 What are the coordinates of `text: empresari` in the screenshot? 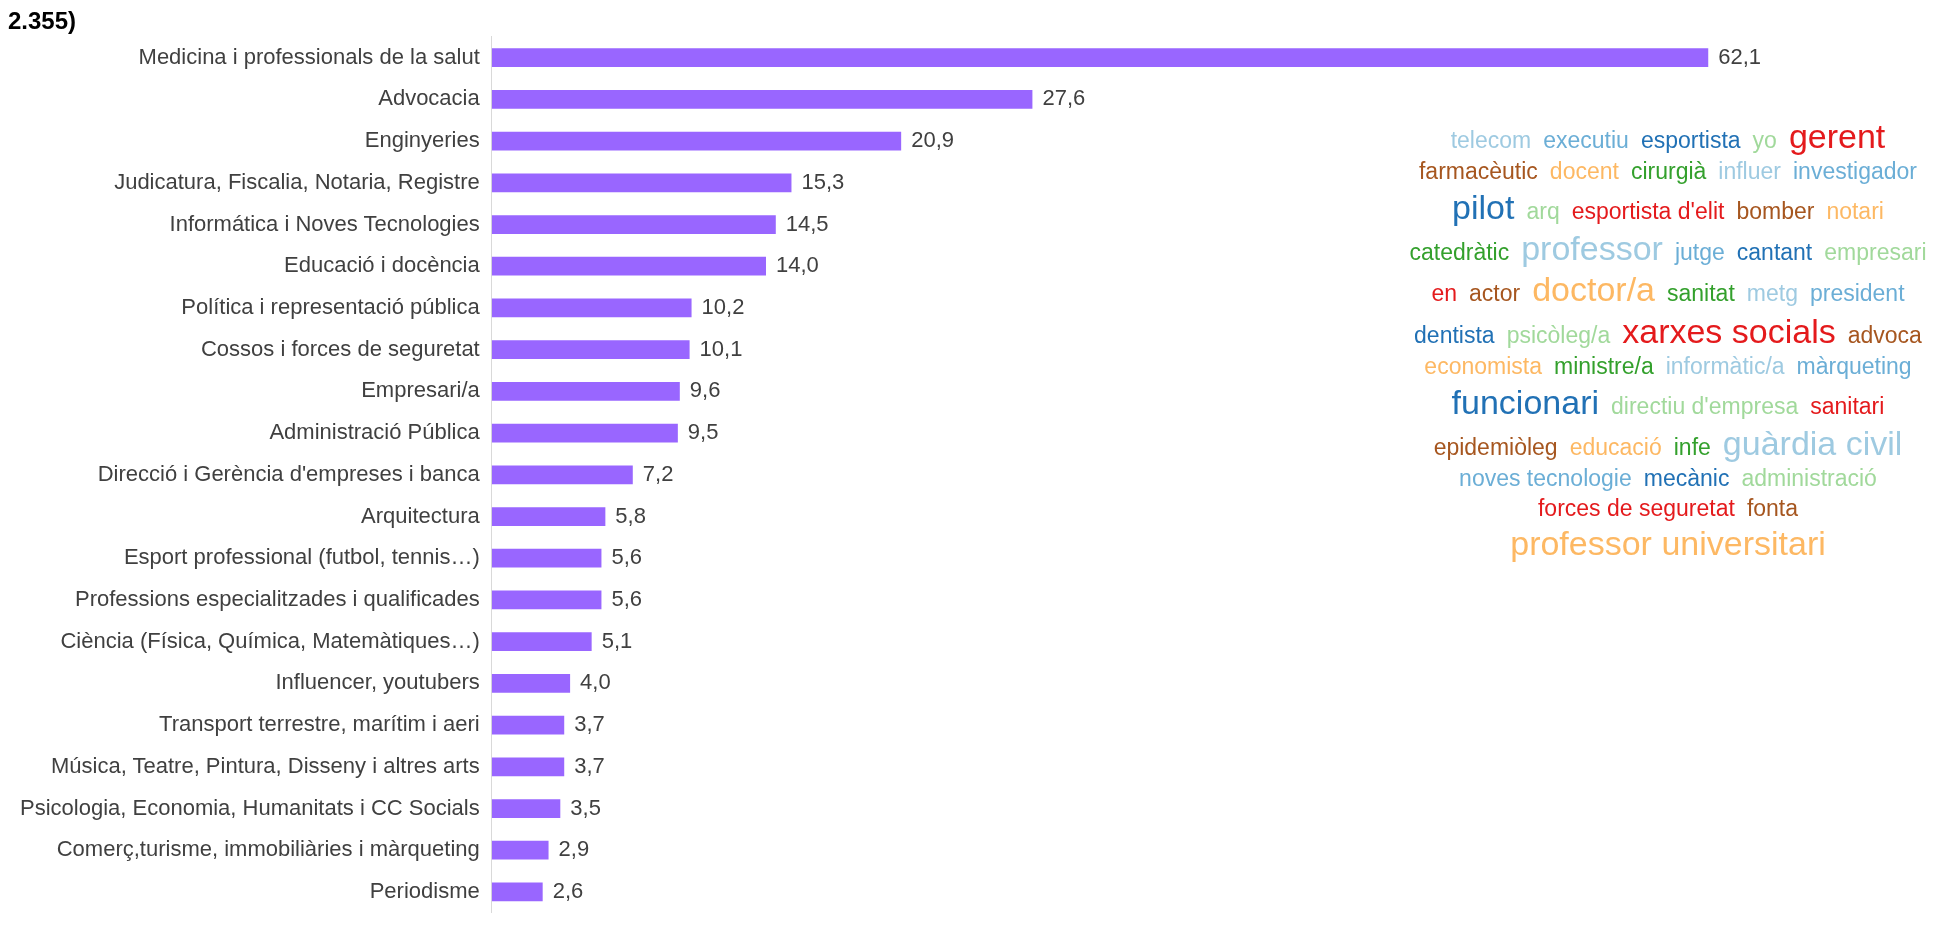 It's located at (1875, 252).